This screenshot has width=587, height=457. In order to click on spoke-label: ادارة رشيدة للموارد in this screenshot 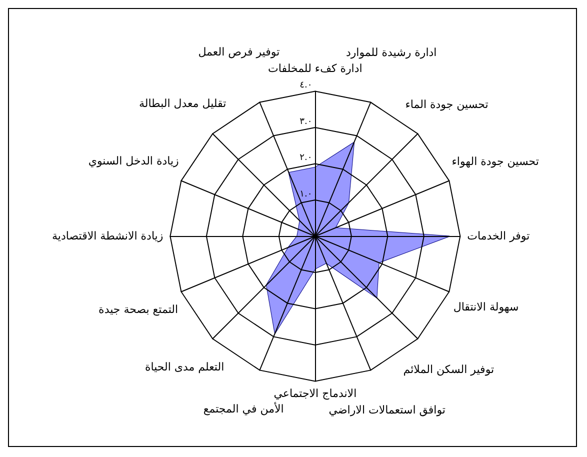, I will do `click(391, 52)`.